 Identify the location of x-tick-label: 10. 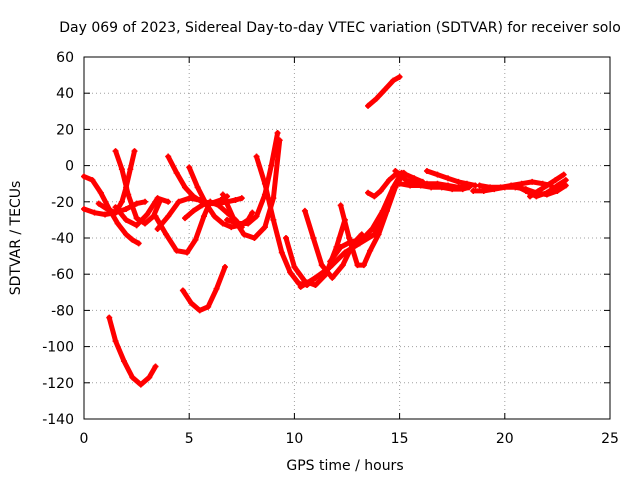
(294, 439).